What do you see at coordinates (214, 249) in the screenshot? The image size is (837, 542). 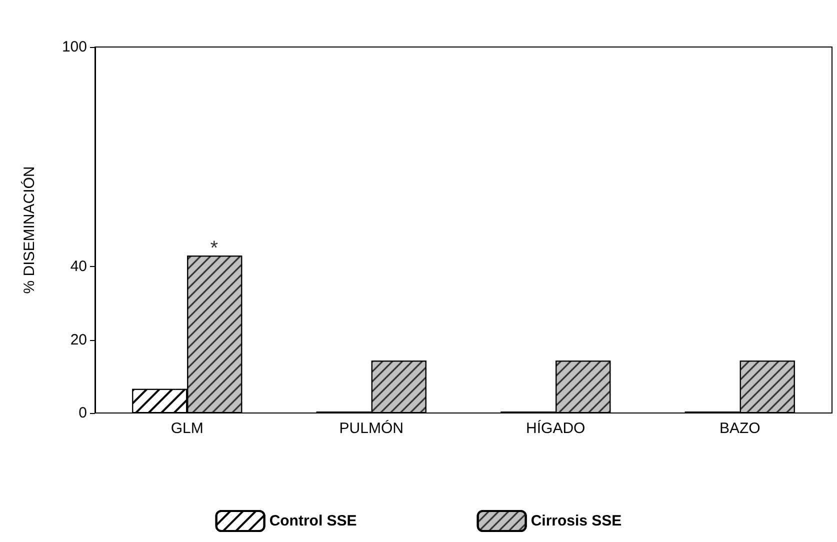 I see `annotation: *` at bounding box center [214, 249].